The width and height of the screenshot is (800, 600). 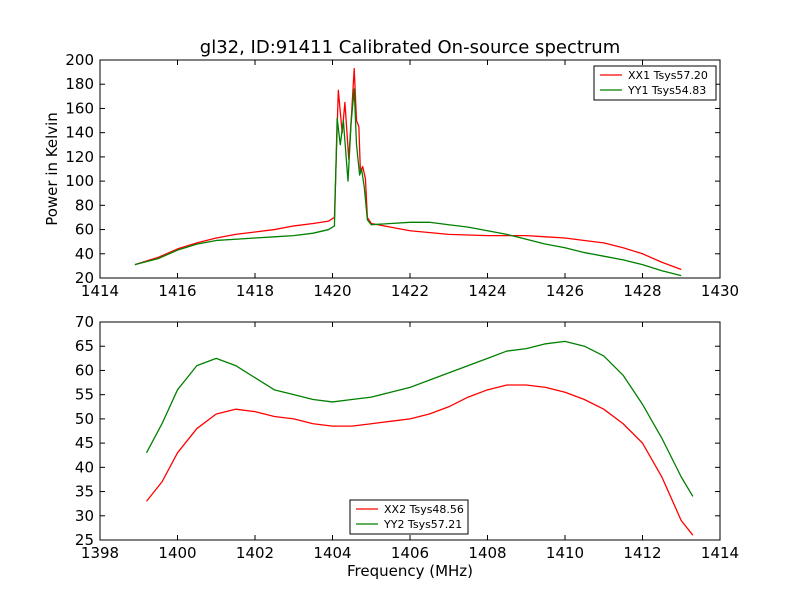 I want to click on bottom-x-tick-label: 1400, so click(x=177, y=553).